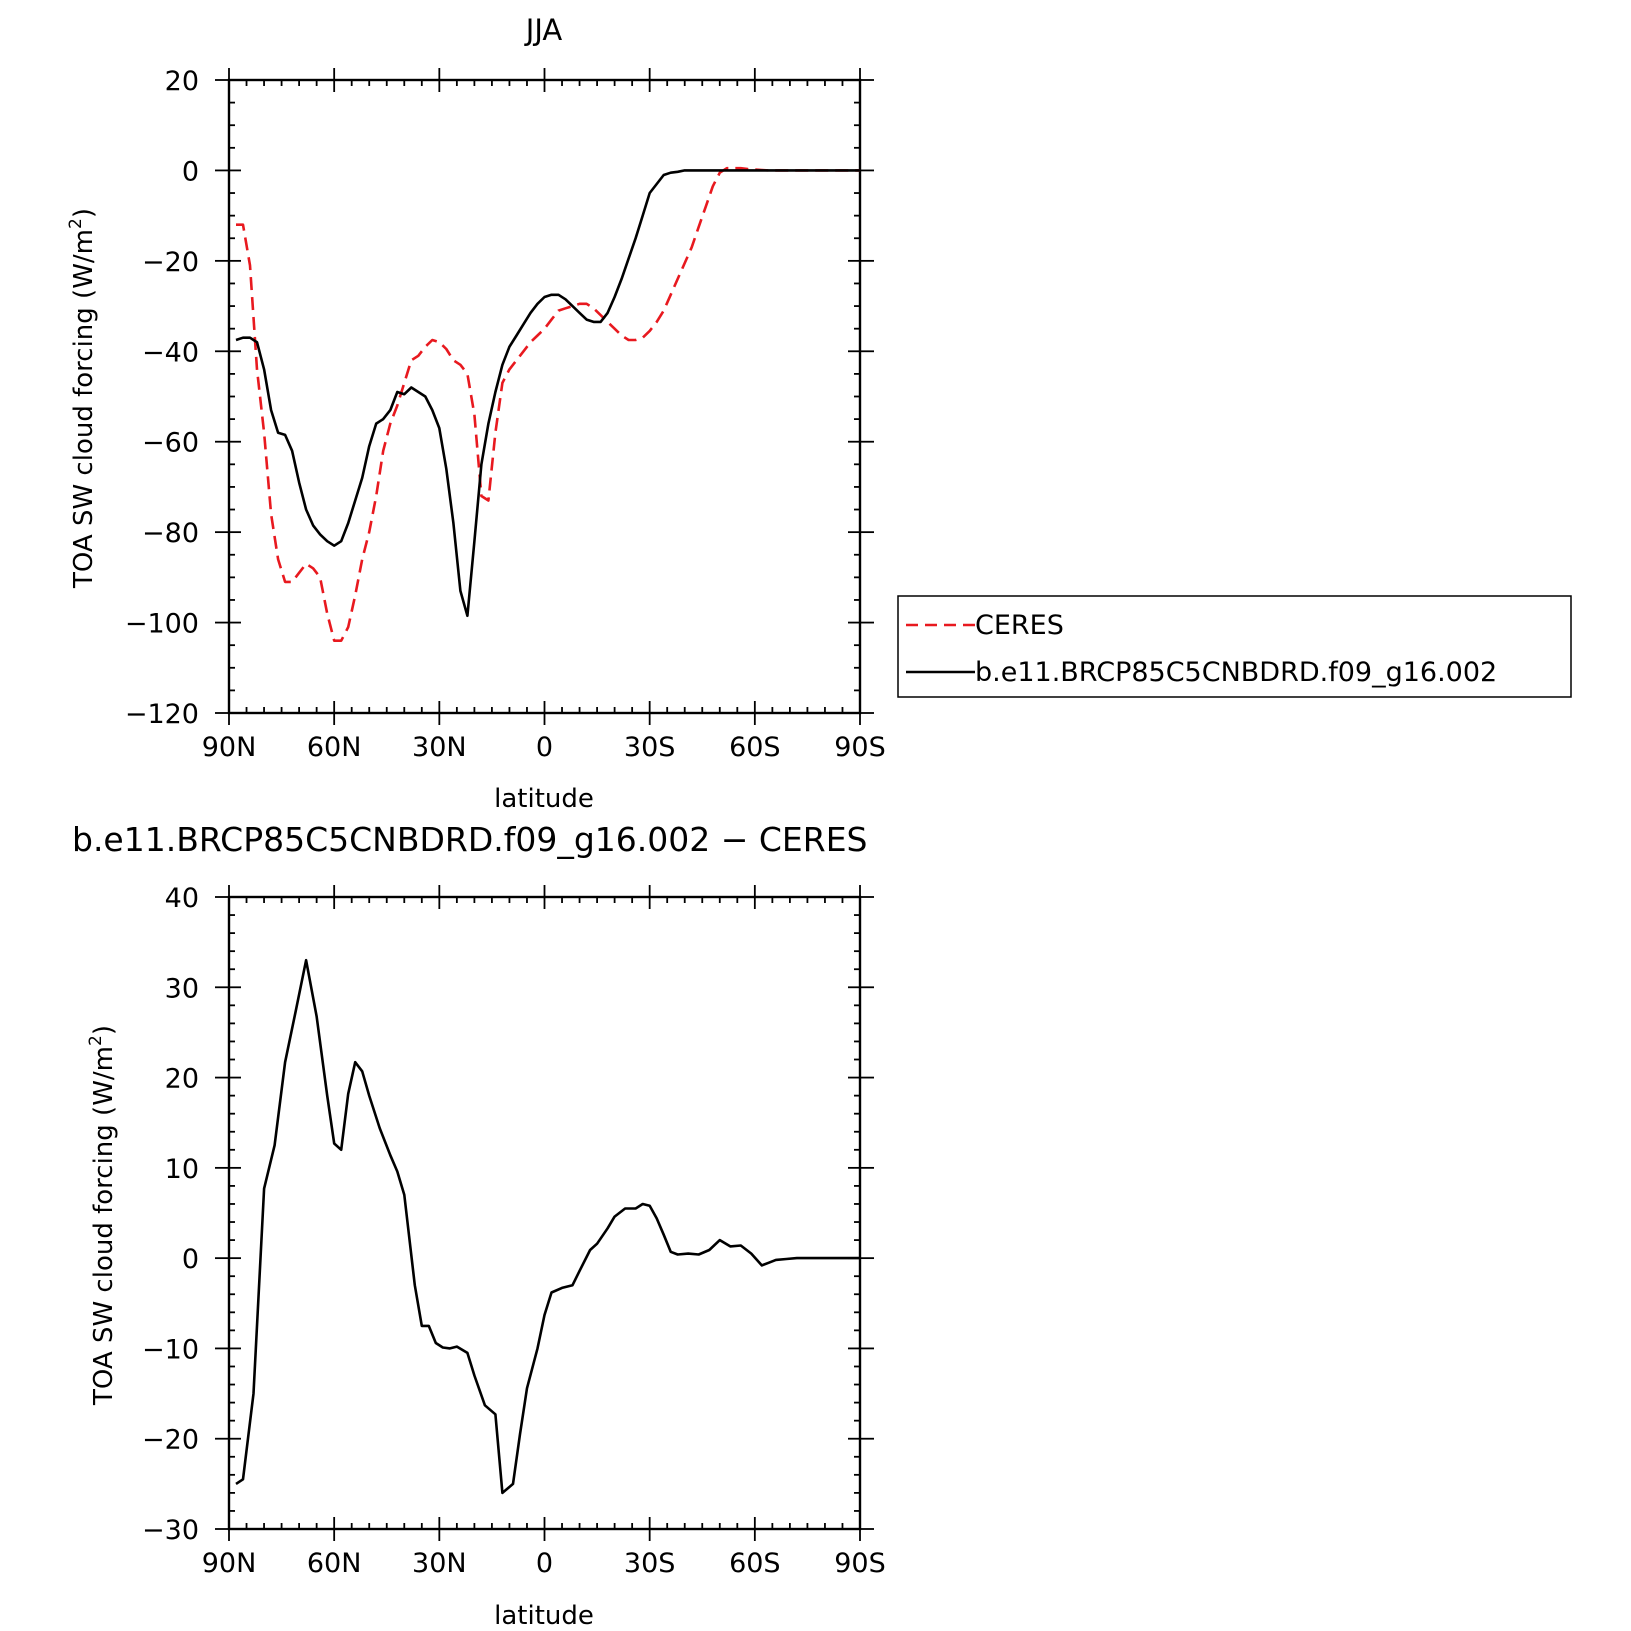 The width and height of the screenshot is (1631, 1631). I want to click on bottom-x-tick-label: 90S, so click(860, 1563).